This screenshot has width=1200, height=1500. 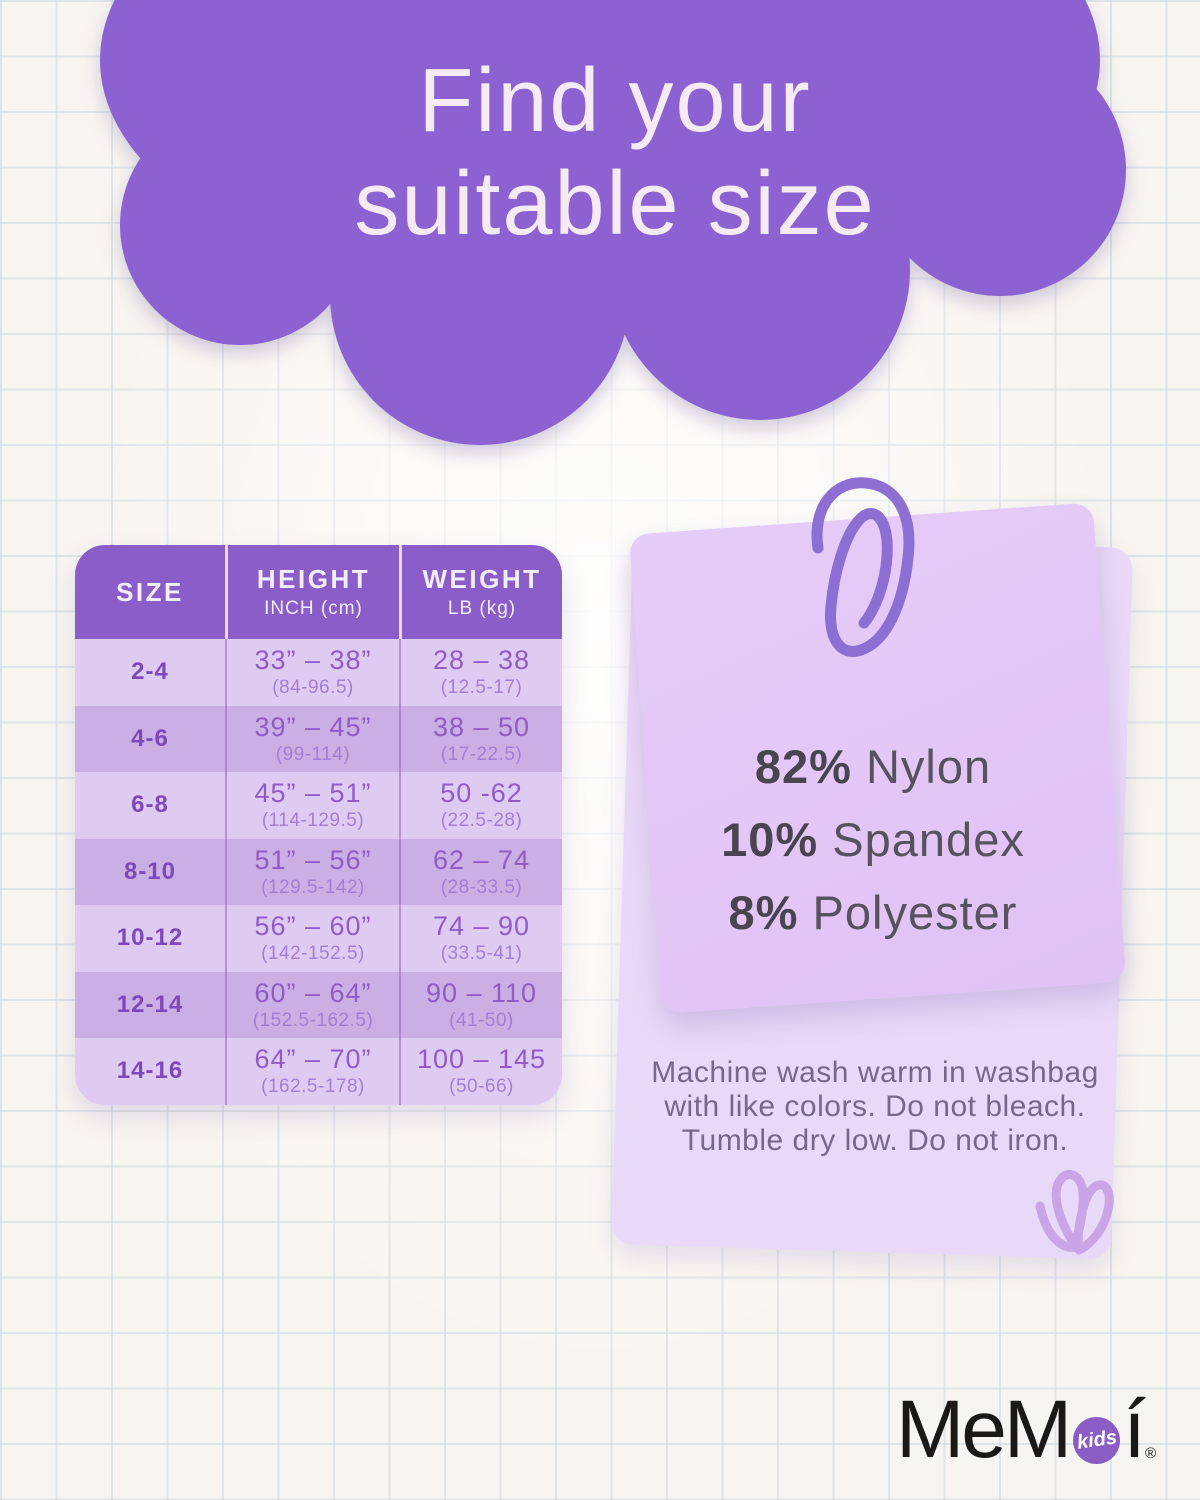 What do you see at coordinates (313, 754) in the screenshot?
I see `row-height-cm: (99-114)` at bounding box center [313, 754].